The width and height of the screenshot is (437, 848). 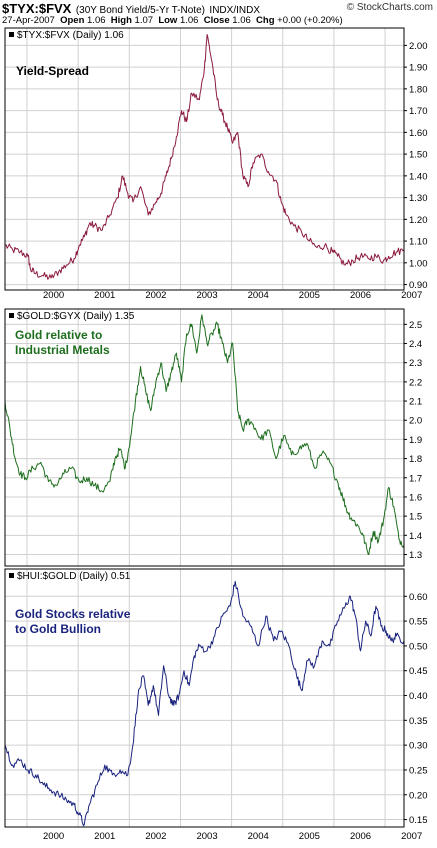 I want to click on y-tick-label: 1.80, so click(x=418, y=89).